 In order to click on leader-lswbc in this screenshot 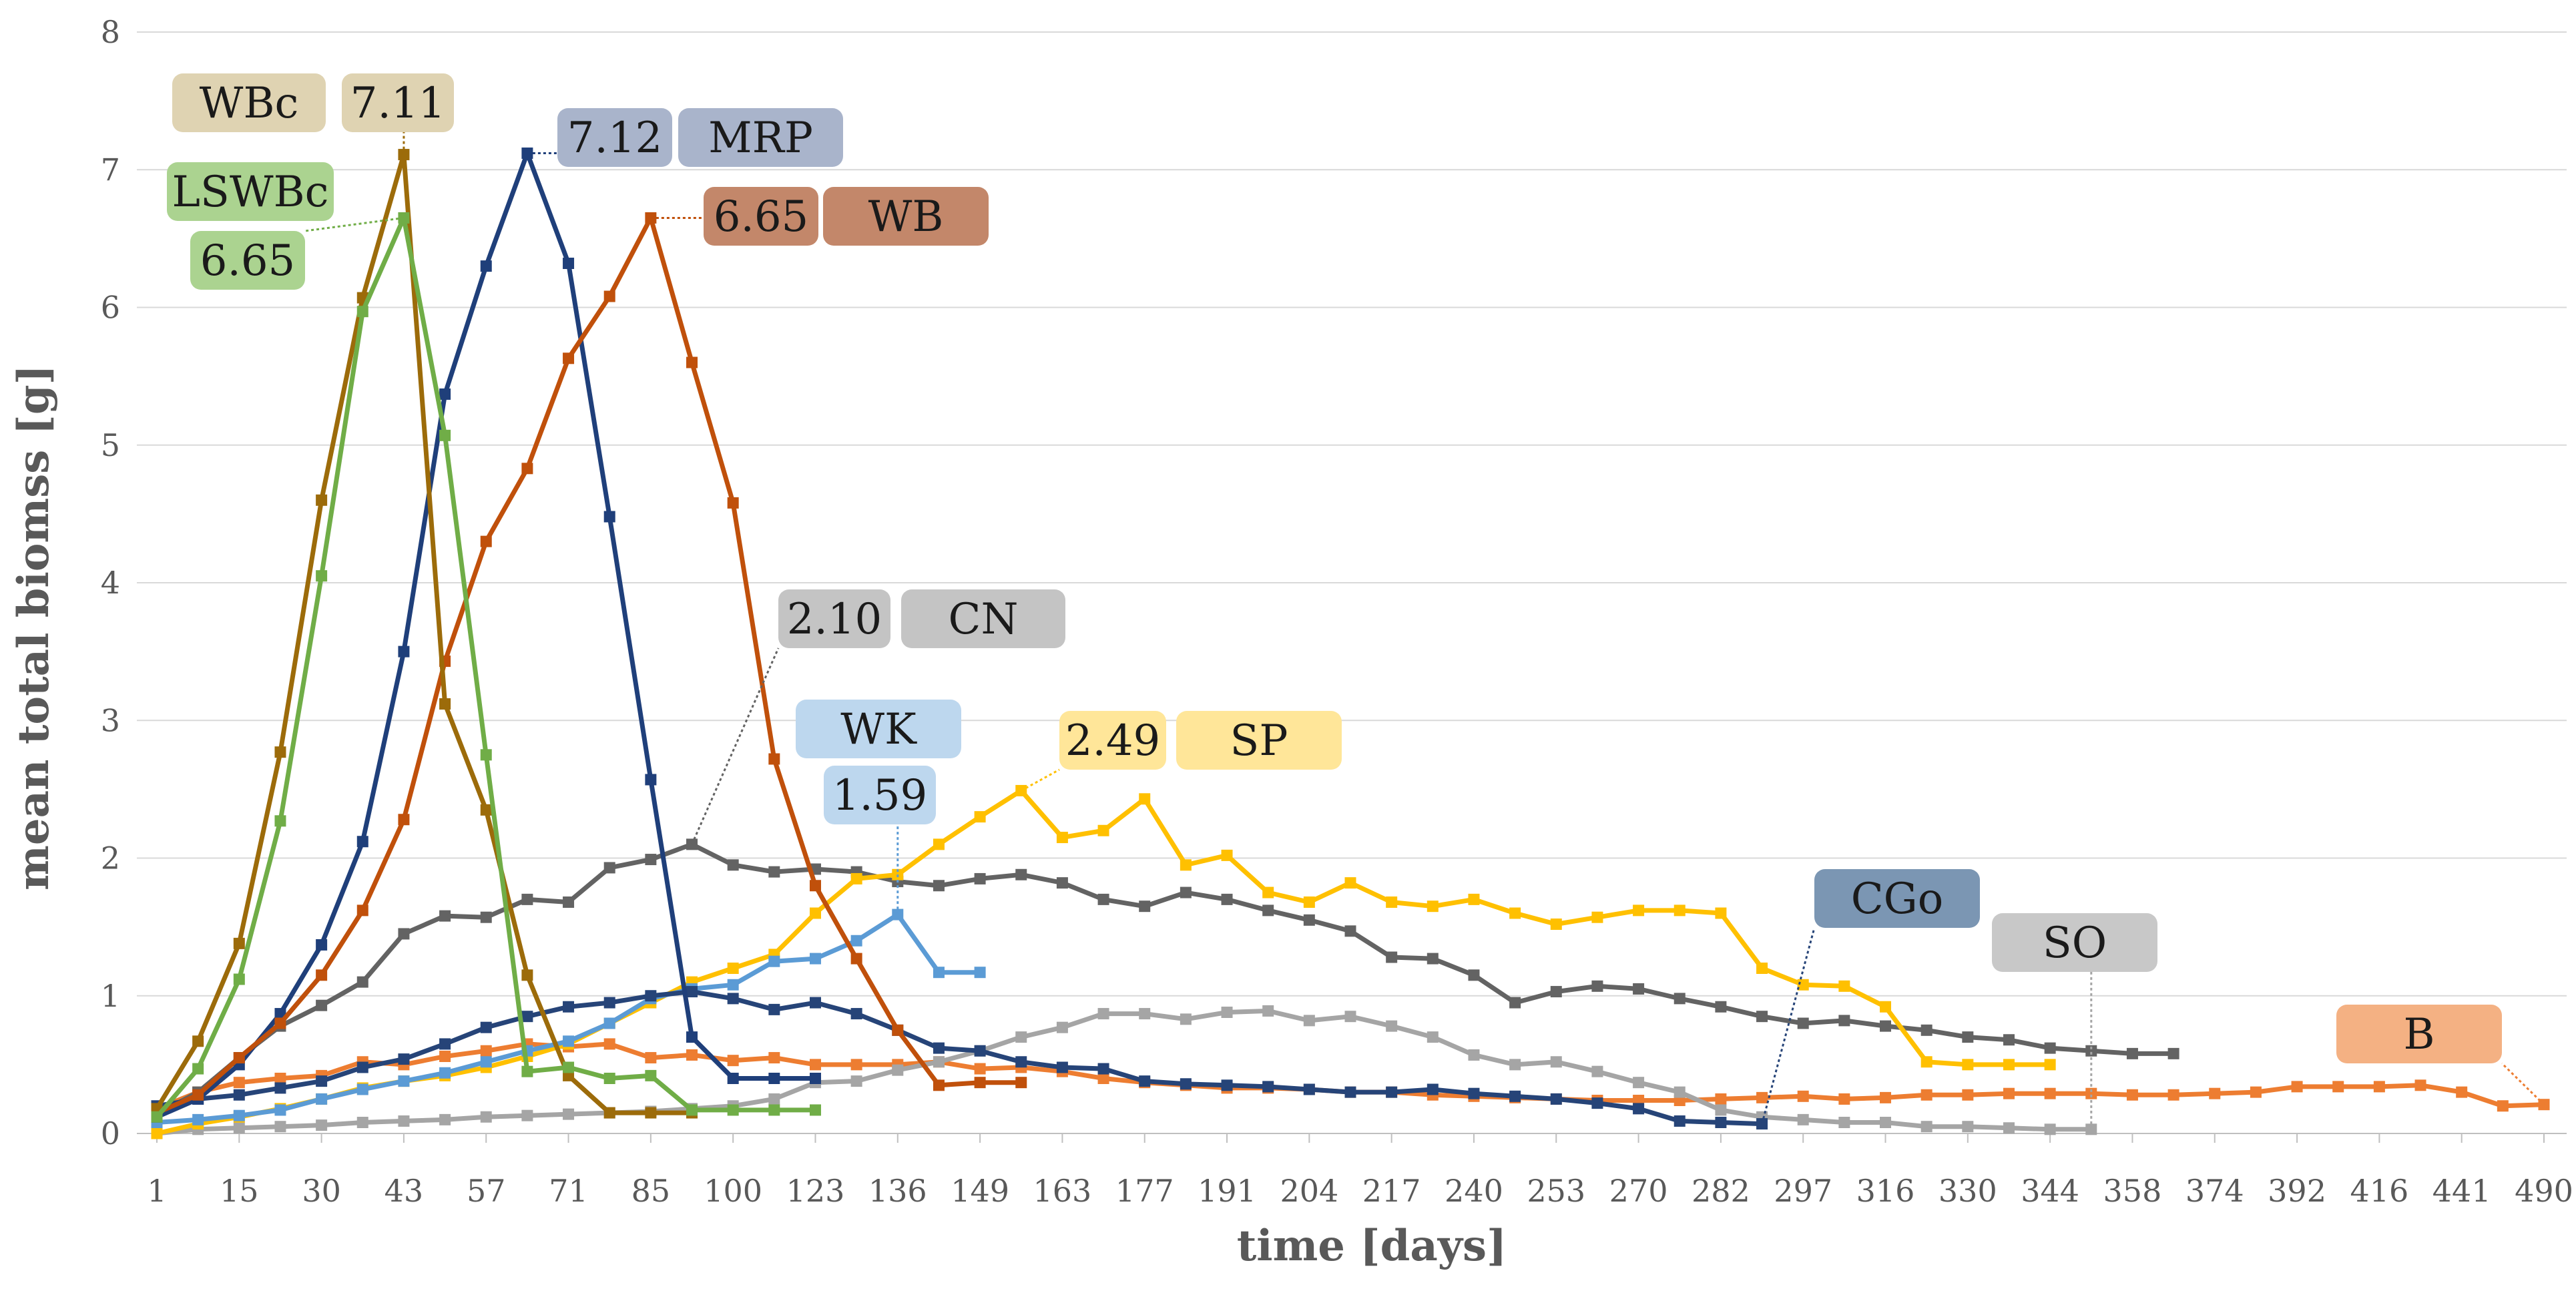, I will do `click(354, 224)`.